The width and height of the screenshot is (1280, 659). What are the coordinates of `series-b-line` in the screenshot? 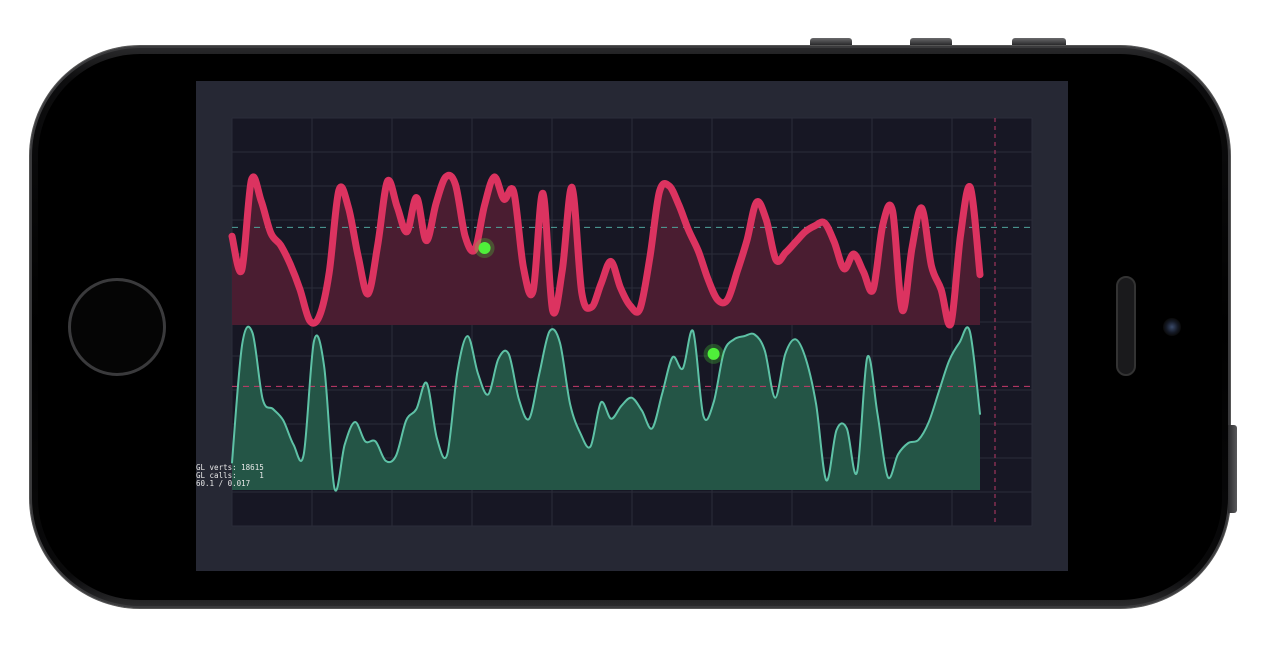 It's located at (606, 408).